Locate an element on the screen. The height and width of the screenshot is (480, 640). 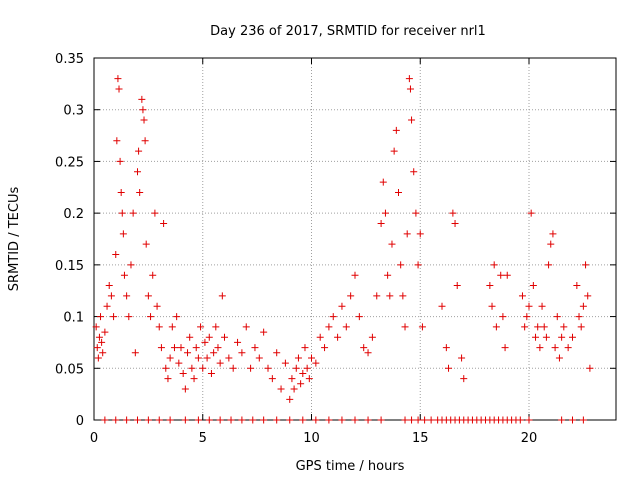
y-tick-label: 0.35 is located at coordinates (69, 59).